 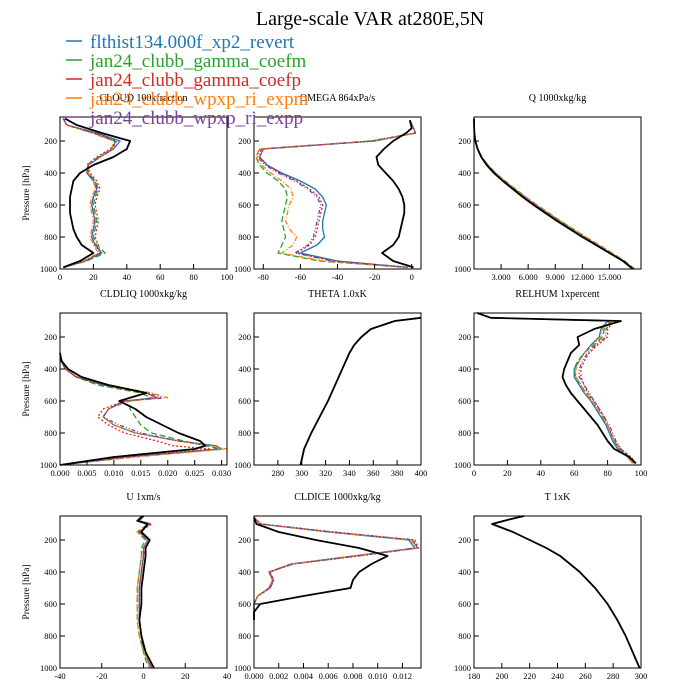 I want to click on x-tick-label: -20, so click(x=101, y=676).